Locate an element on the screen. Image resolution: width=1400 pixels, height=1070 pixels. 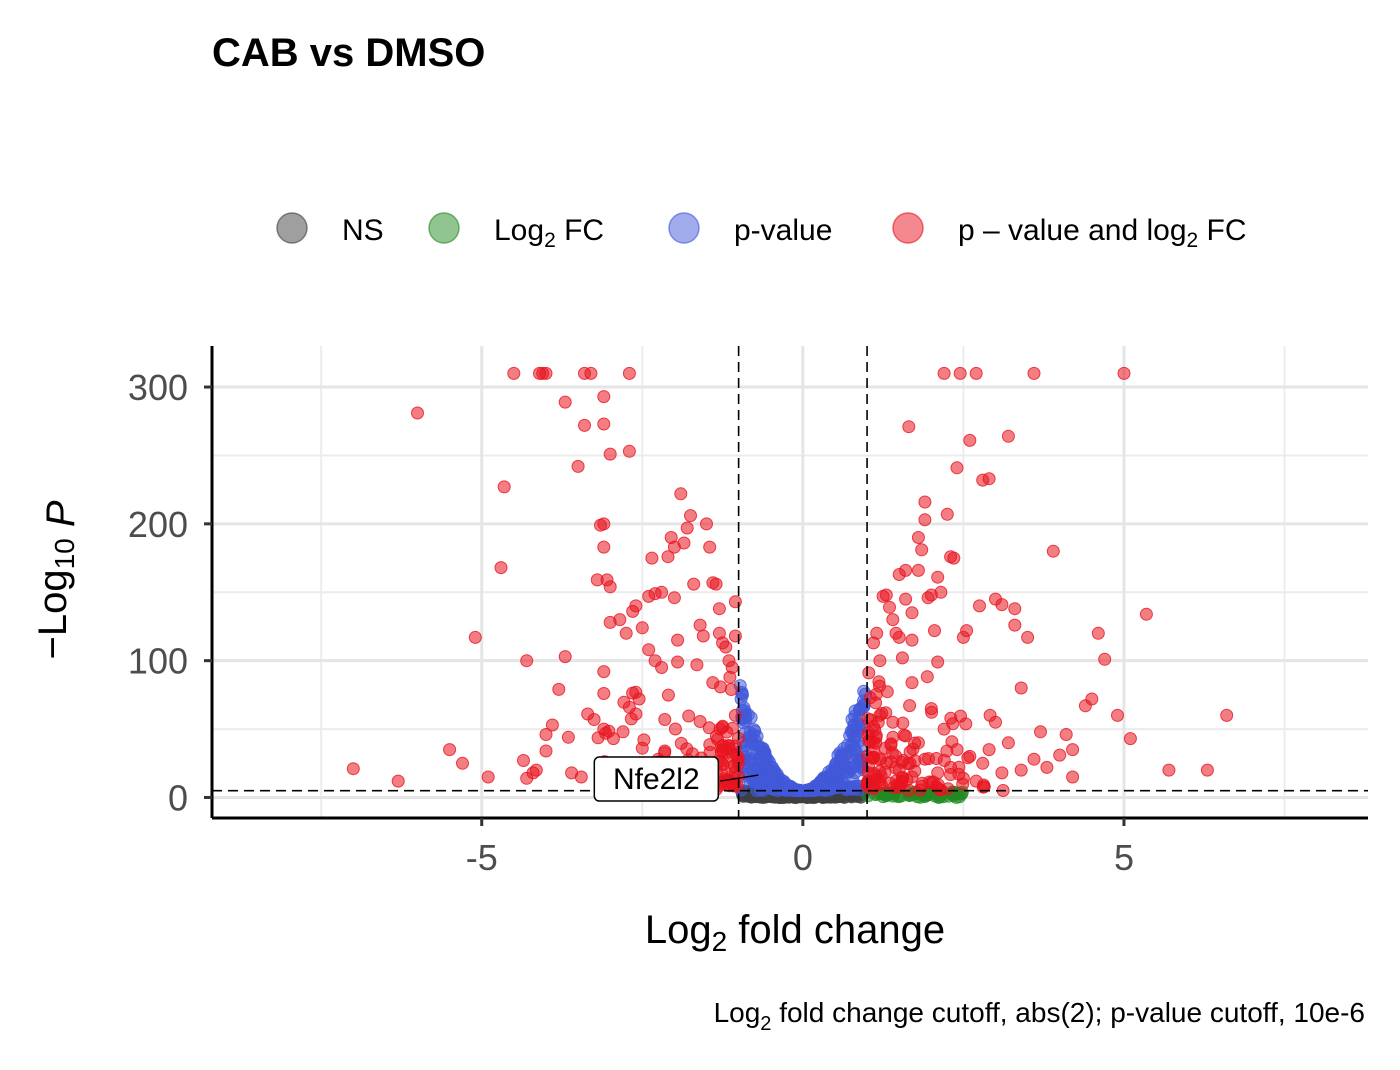
annotation-label: Nfe2l2 is located at coordinates (656, 779).